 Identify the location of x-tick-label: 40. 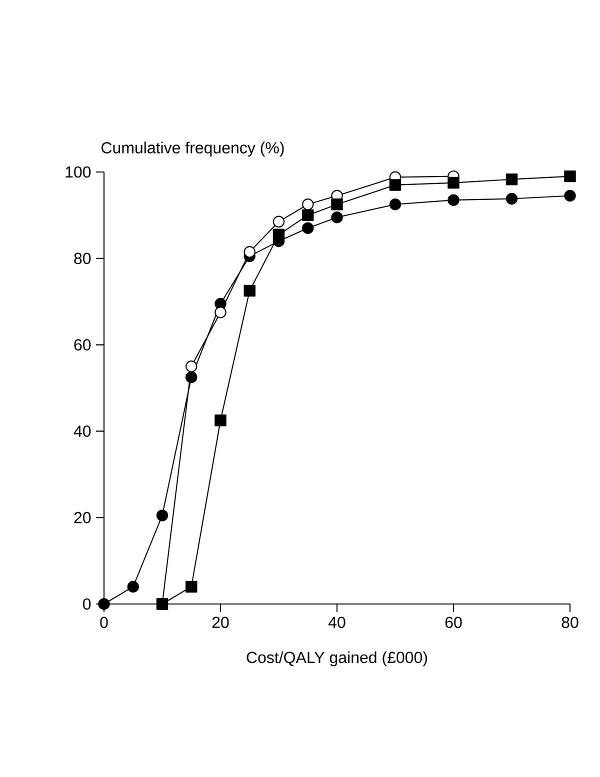
(337, 622).